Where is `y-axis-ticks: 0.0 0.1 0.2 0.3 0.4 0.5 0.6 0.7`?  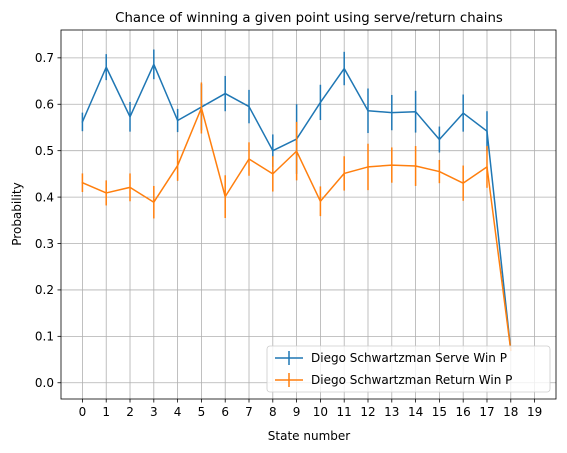
y-axis-ticks: 0.0 0.1 0.2 0.3 0.4 0.5 0.6 0.7 is located at coordinates (48, 220).